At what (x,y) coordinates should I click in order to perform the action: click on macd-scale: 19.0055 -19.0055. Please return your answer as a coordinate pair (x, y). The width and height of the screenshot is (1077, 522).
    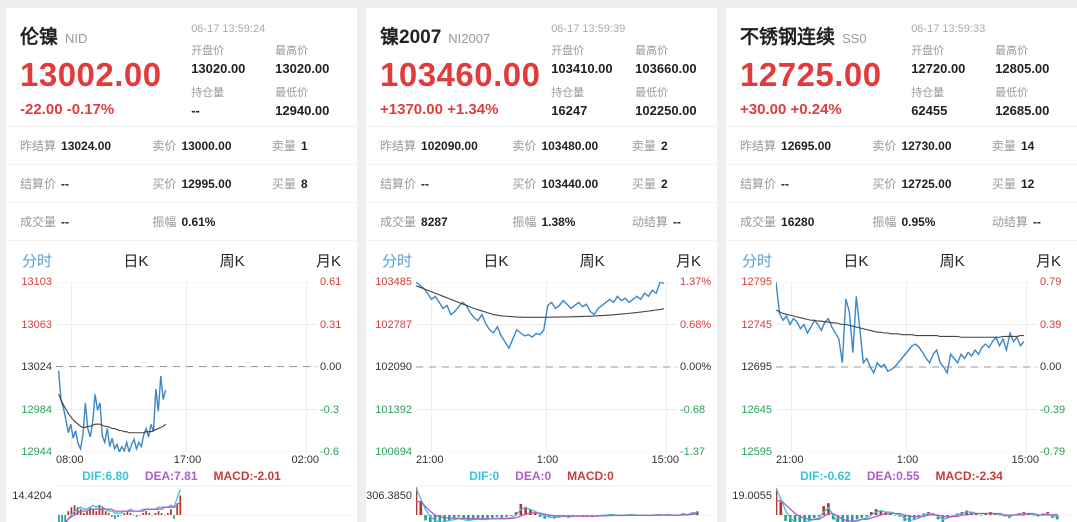
    Looking at the image, I should click on (751, 503).